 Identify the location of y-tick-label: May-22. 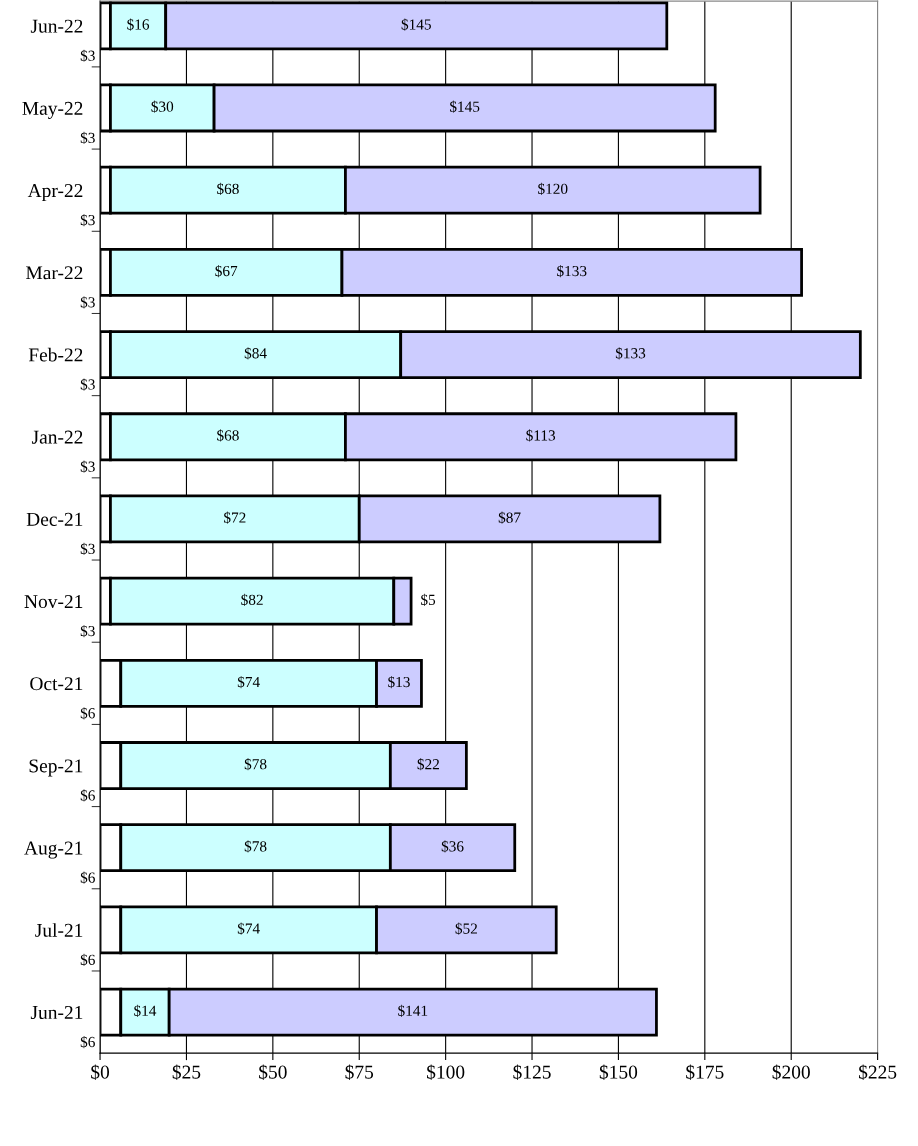
(52, 110).